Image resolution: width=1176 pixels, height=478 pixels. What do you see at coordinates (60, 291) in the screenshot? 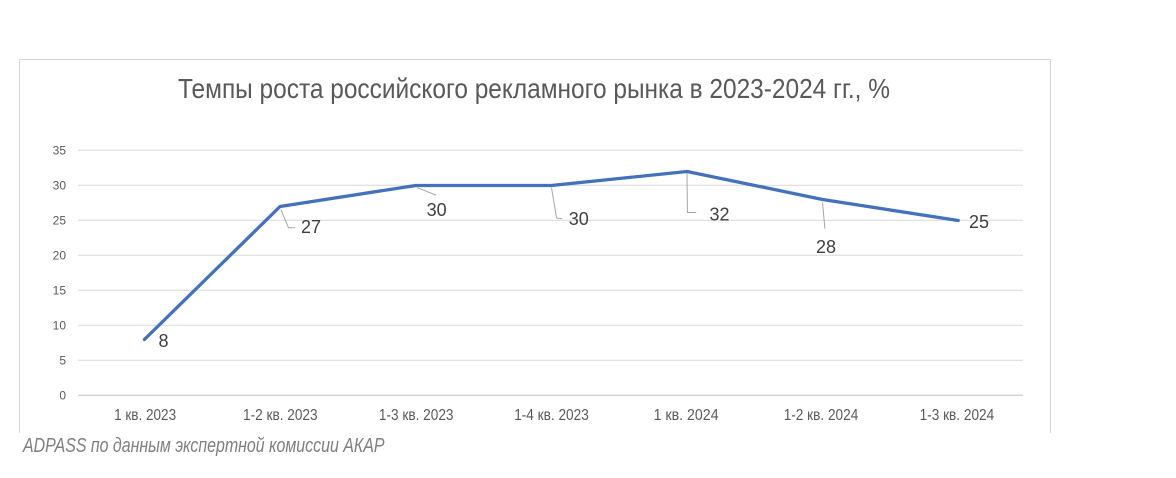
I see `svg-text: 15` at bounding box center [60, 291].